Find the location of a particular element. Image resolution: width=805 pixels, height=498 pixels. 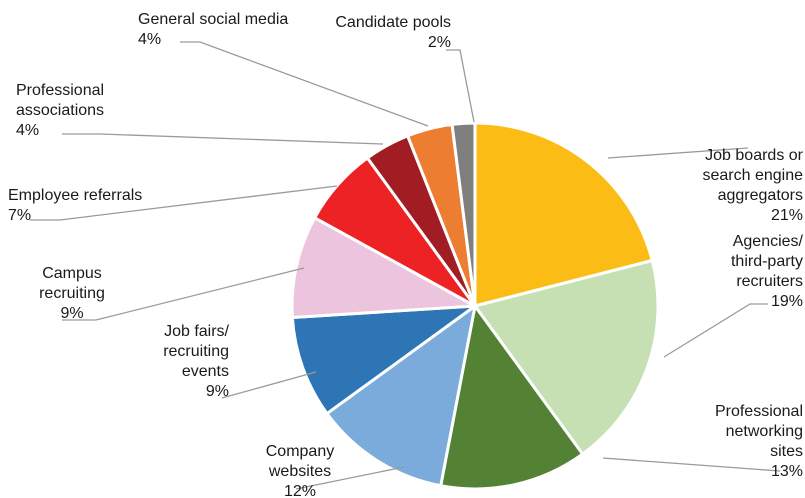

slice-label-8: Professional associations 4% is located at coordinates (60, 110).